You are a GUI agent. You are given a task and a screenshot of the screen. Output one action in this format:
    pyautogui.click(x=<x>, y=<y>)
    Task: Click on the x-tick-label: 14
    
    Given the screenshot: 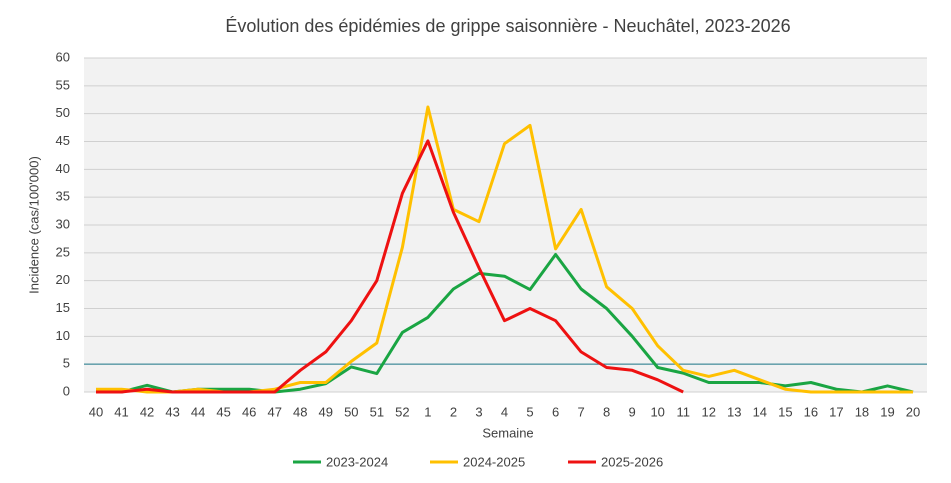 What is the action you would take?
    pyautogui.click(x=760, y=411)
    